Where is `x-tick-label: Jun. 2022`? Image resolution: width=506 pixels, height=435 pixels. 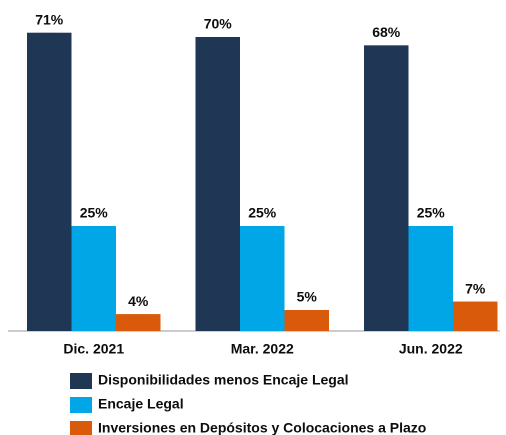
x-tick-label: Jun. 2022 is located at coordinates (431, 349).